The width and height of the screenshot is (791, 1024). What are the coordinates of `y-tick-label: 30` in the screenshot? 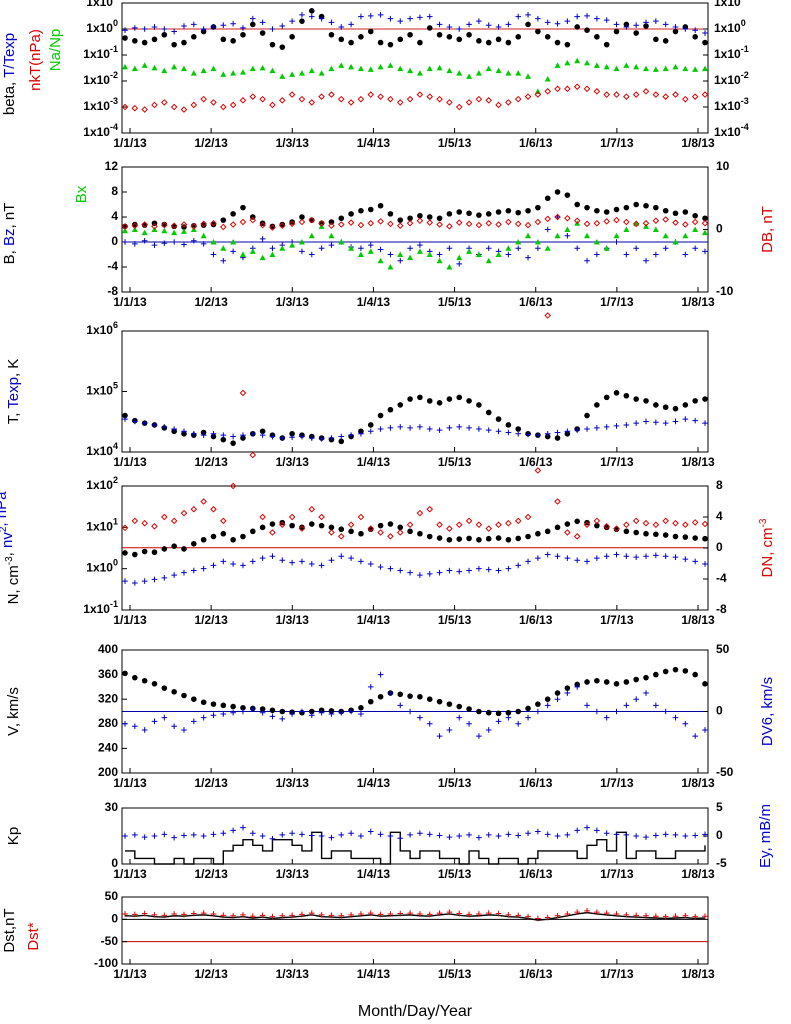 It's located at (112, 807).